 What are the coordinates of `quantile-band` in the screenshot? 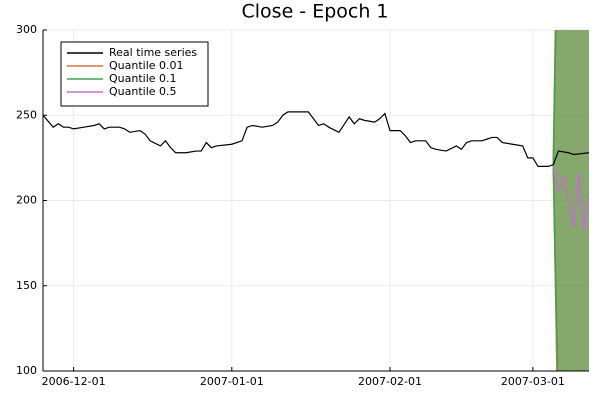 It's located at (571, 200).